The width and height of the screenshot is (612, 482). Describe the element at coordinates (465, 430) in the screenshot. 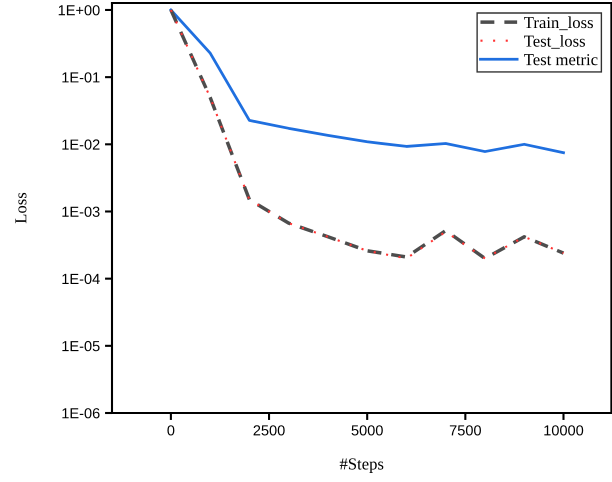

I see `x-tick-label: 7500` at that location.